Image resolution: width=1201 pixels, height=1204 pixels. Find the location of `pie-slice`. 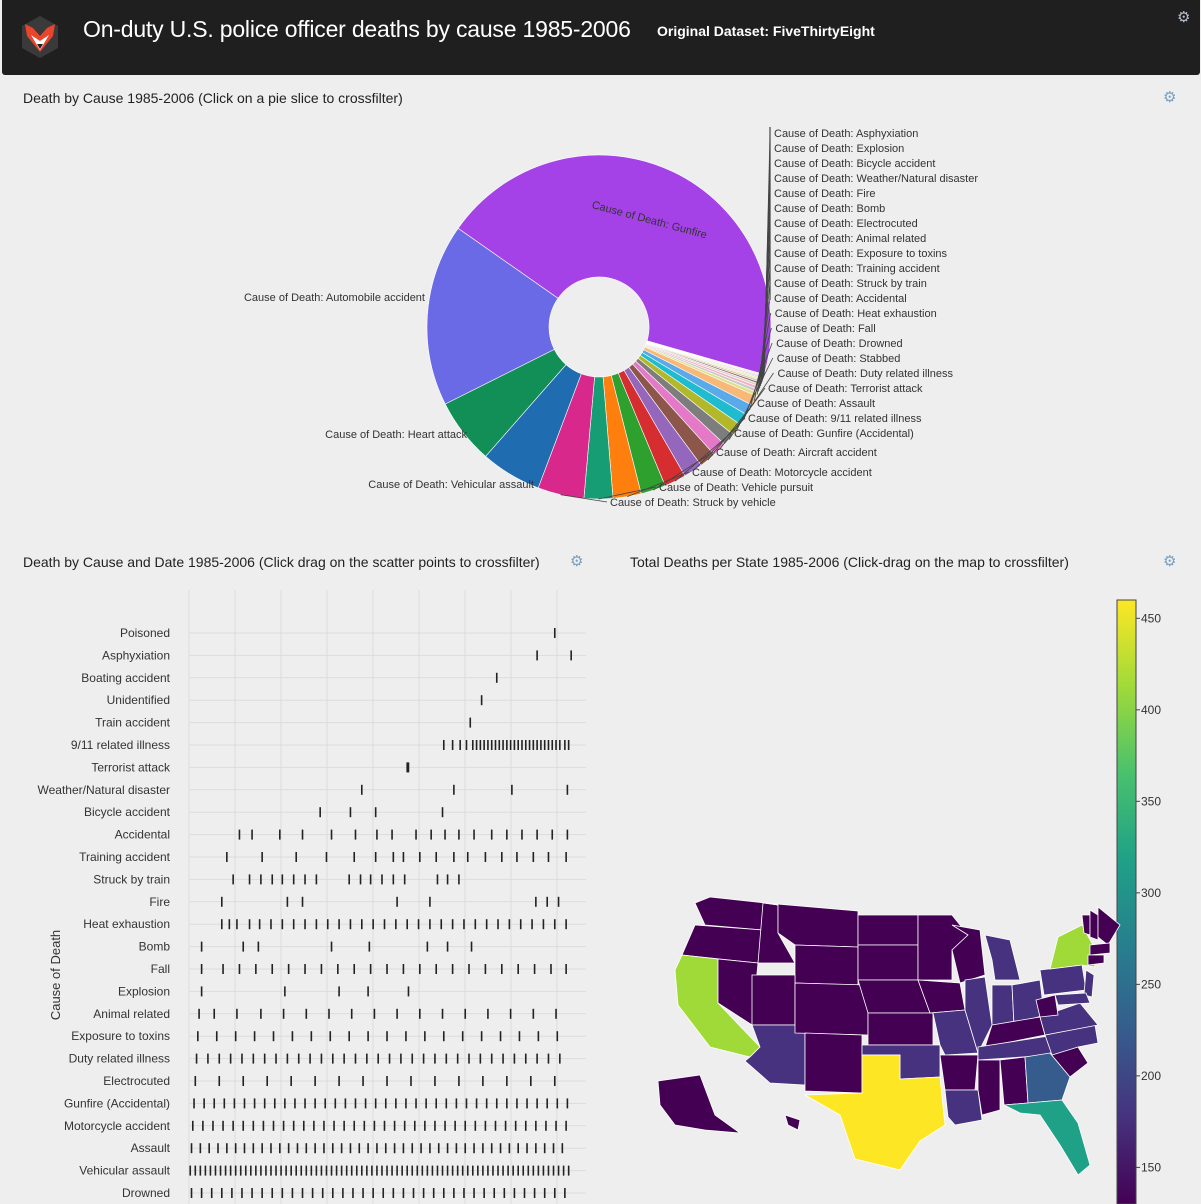

pie-slice is located at coordinates (614, 264).